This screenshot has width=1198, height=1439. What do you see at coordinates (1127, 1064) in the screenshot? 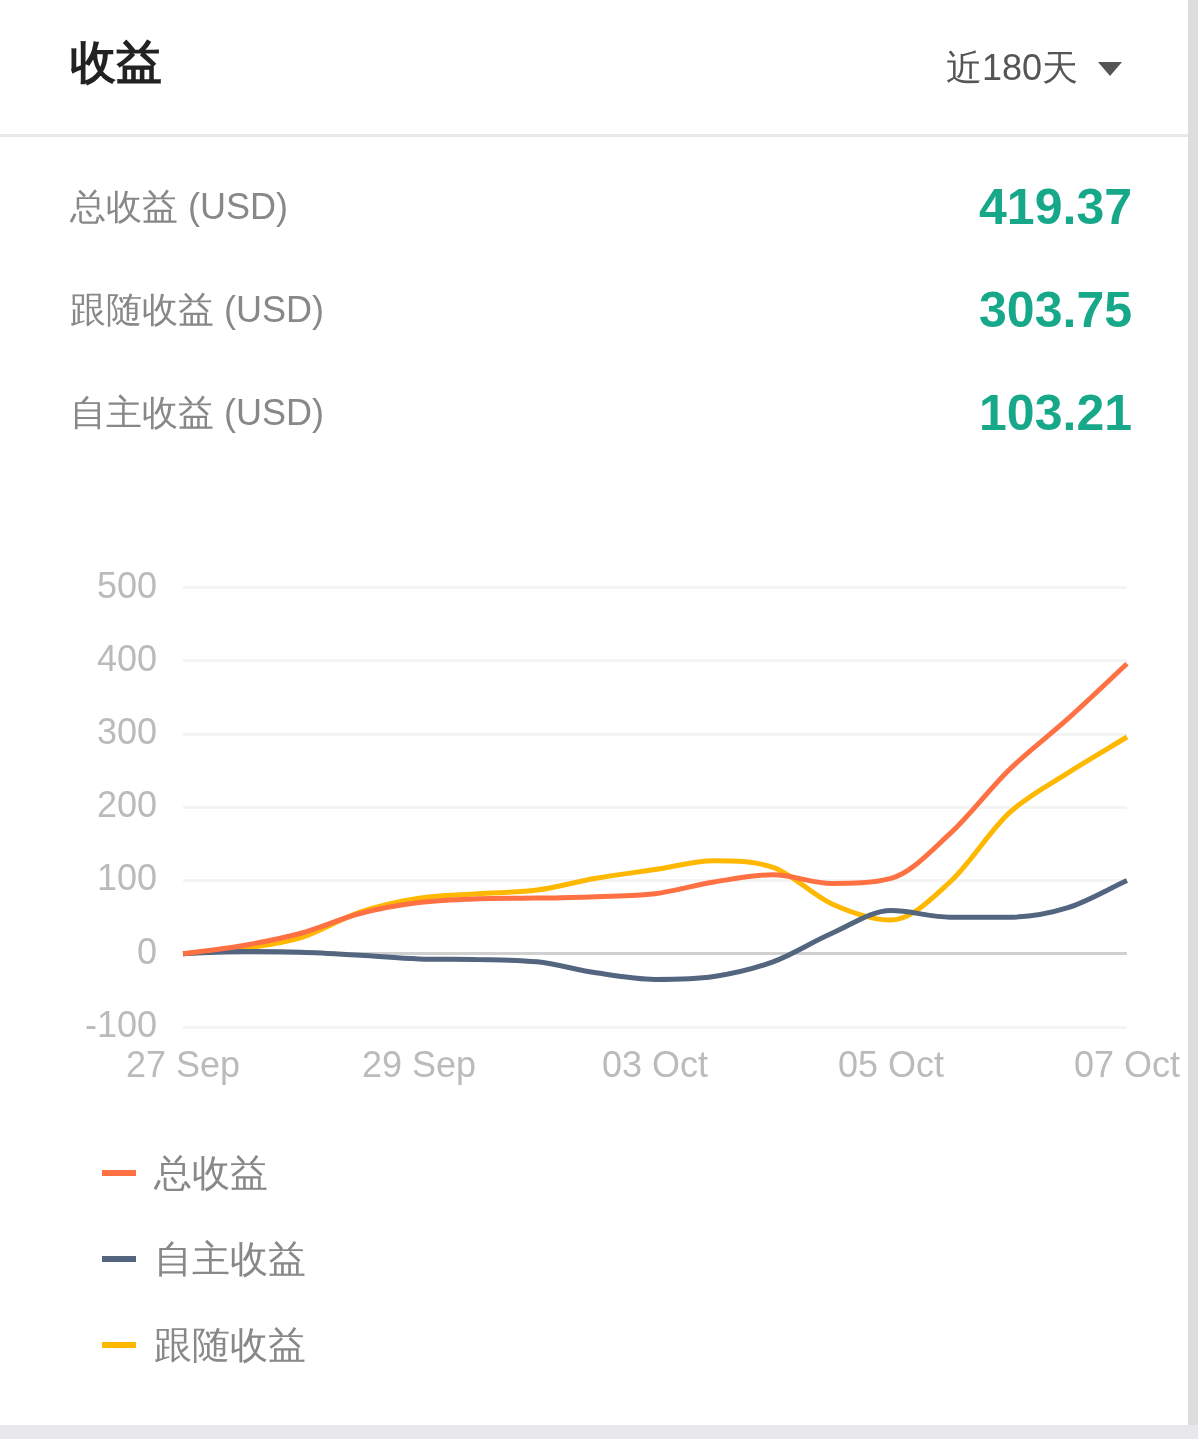
I see `x-tick-label: 07 Oct` at bounding box center [1127, 1064].